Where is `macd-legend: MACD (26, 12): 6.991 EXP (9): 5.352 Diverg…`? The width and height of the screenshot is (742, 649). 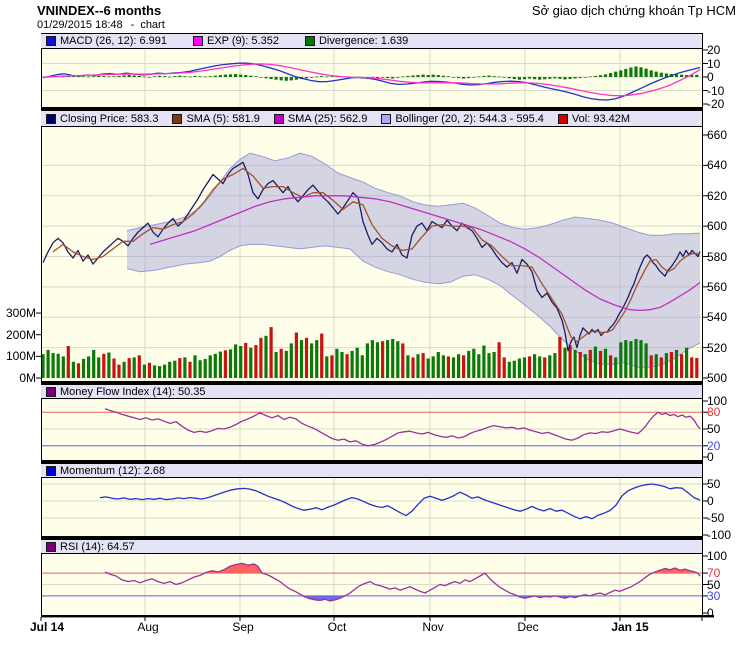
macd-legend: MACD (26, 12): 6.991 EXP (9): 5.352 Diverg… is located at coordinates (371, 41).